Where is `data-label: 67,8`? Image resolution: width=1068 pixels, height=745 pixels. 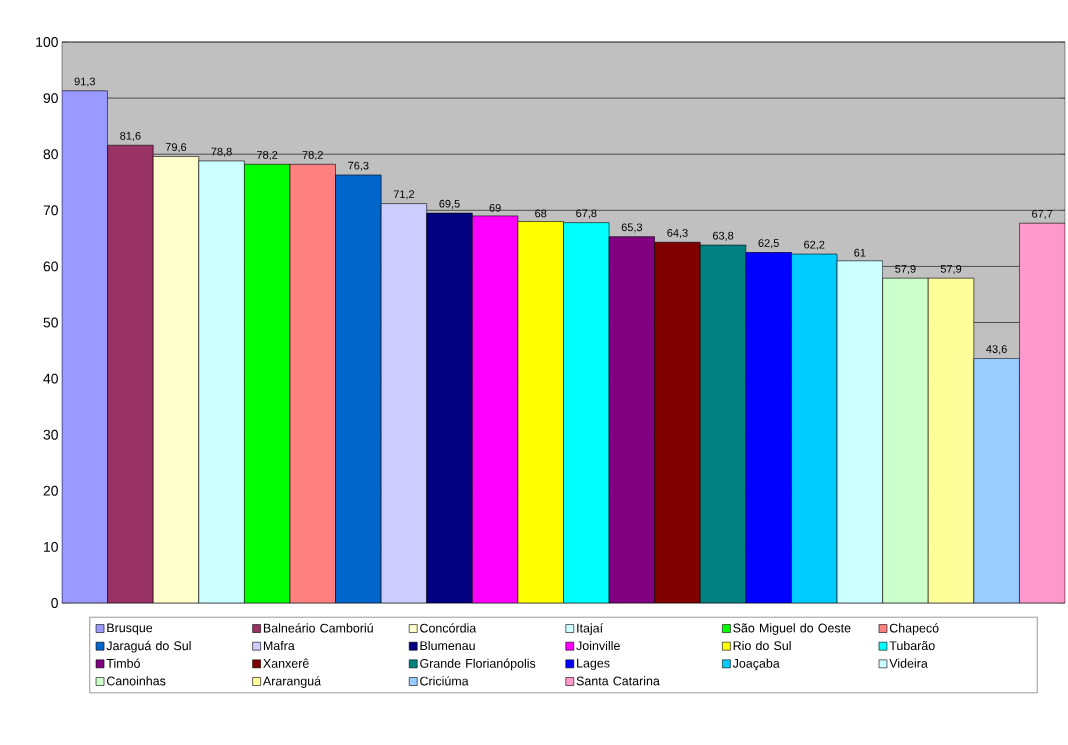
data-label: 67,8 is located at coordinates (586, 214).